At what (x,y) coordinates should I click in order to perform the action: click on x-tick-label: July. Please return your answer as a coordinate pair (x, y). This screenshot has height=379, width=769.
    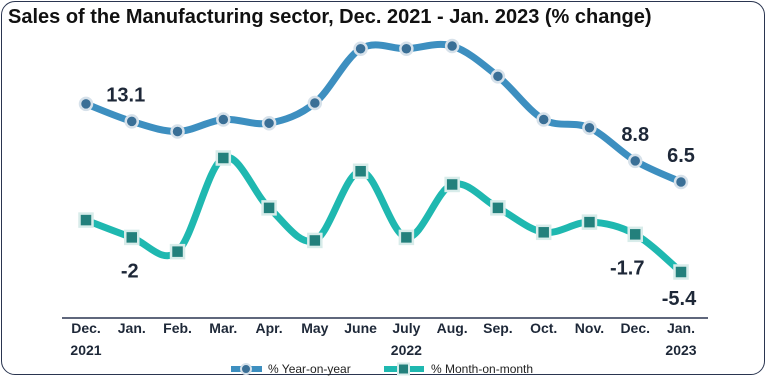
    Looking at the image, I should click on (406, 328).